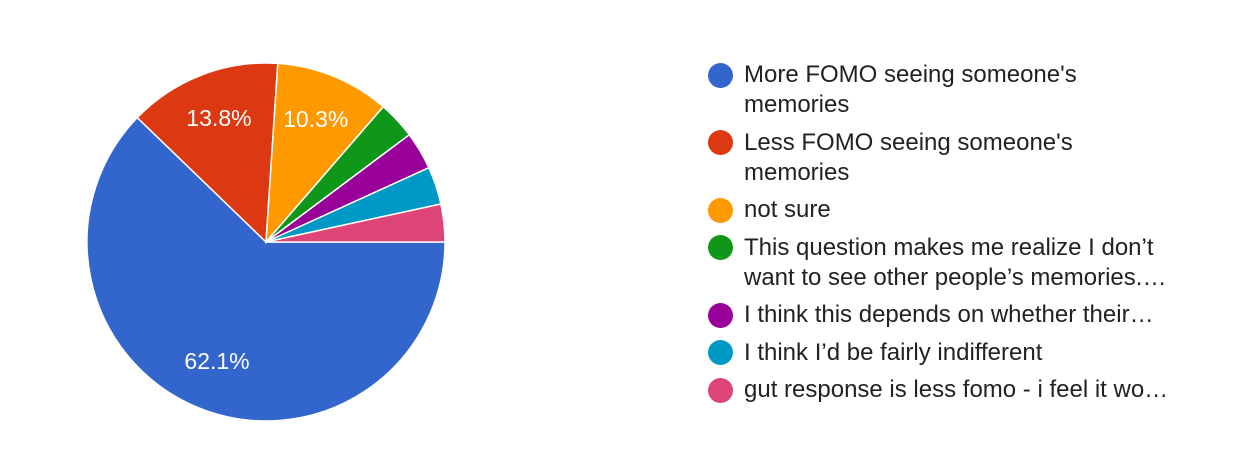  Describe the element at coordinates (908, 157) in the screenshot. I see `legend-label: Less FOMO seeing someone's memories` at that location.